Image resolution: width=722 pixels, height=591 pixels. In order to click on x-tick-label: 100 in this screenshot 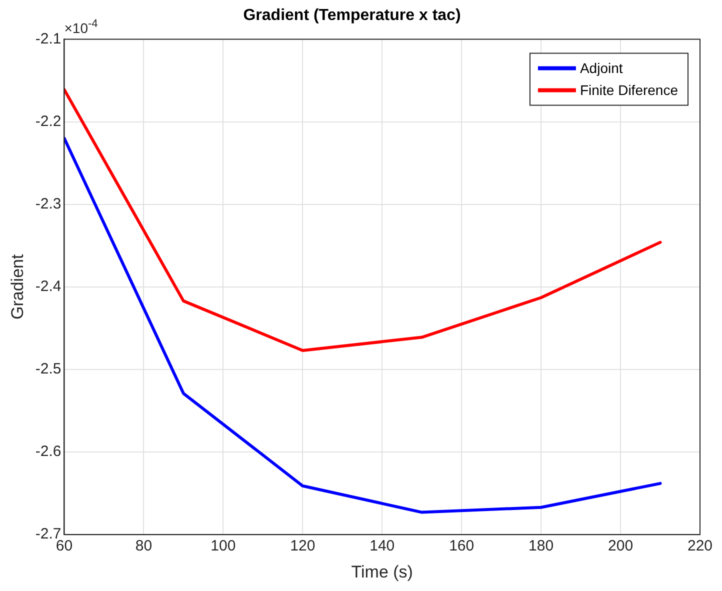, I will do `click(223, 546)`.